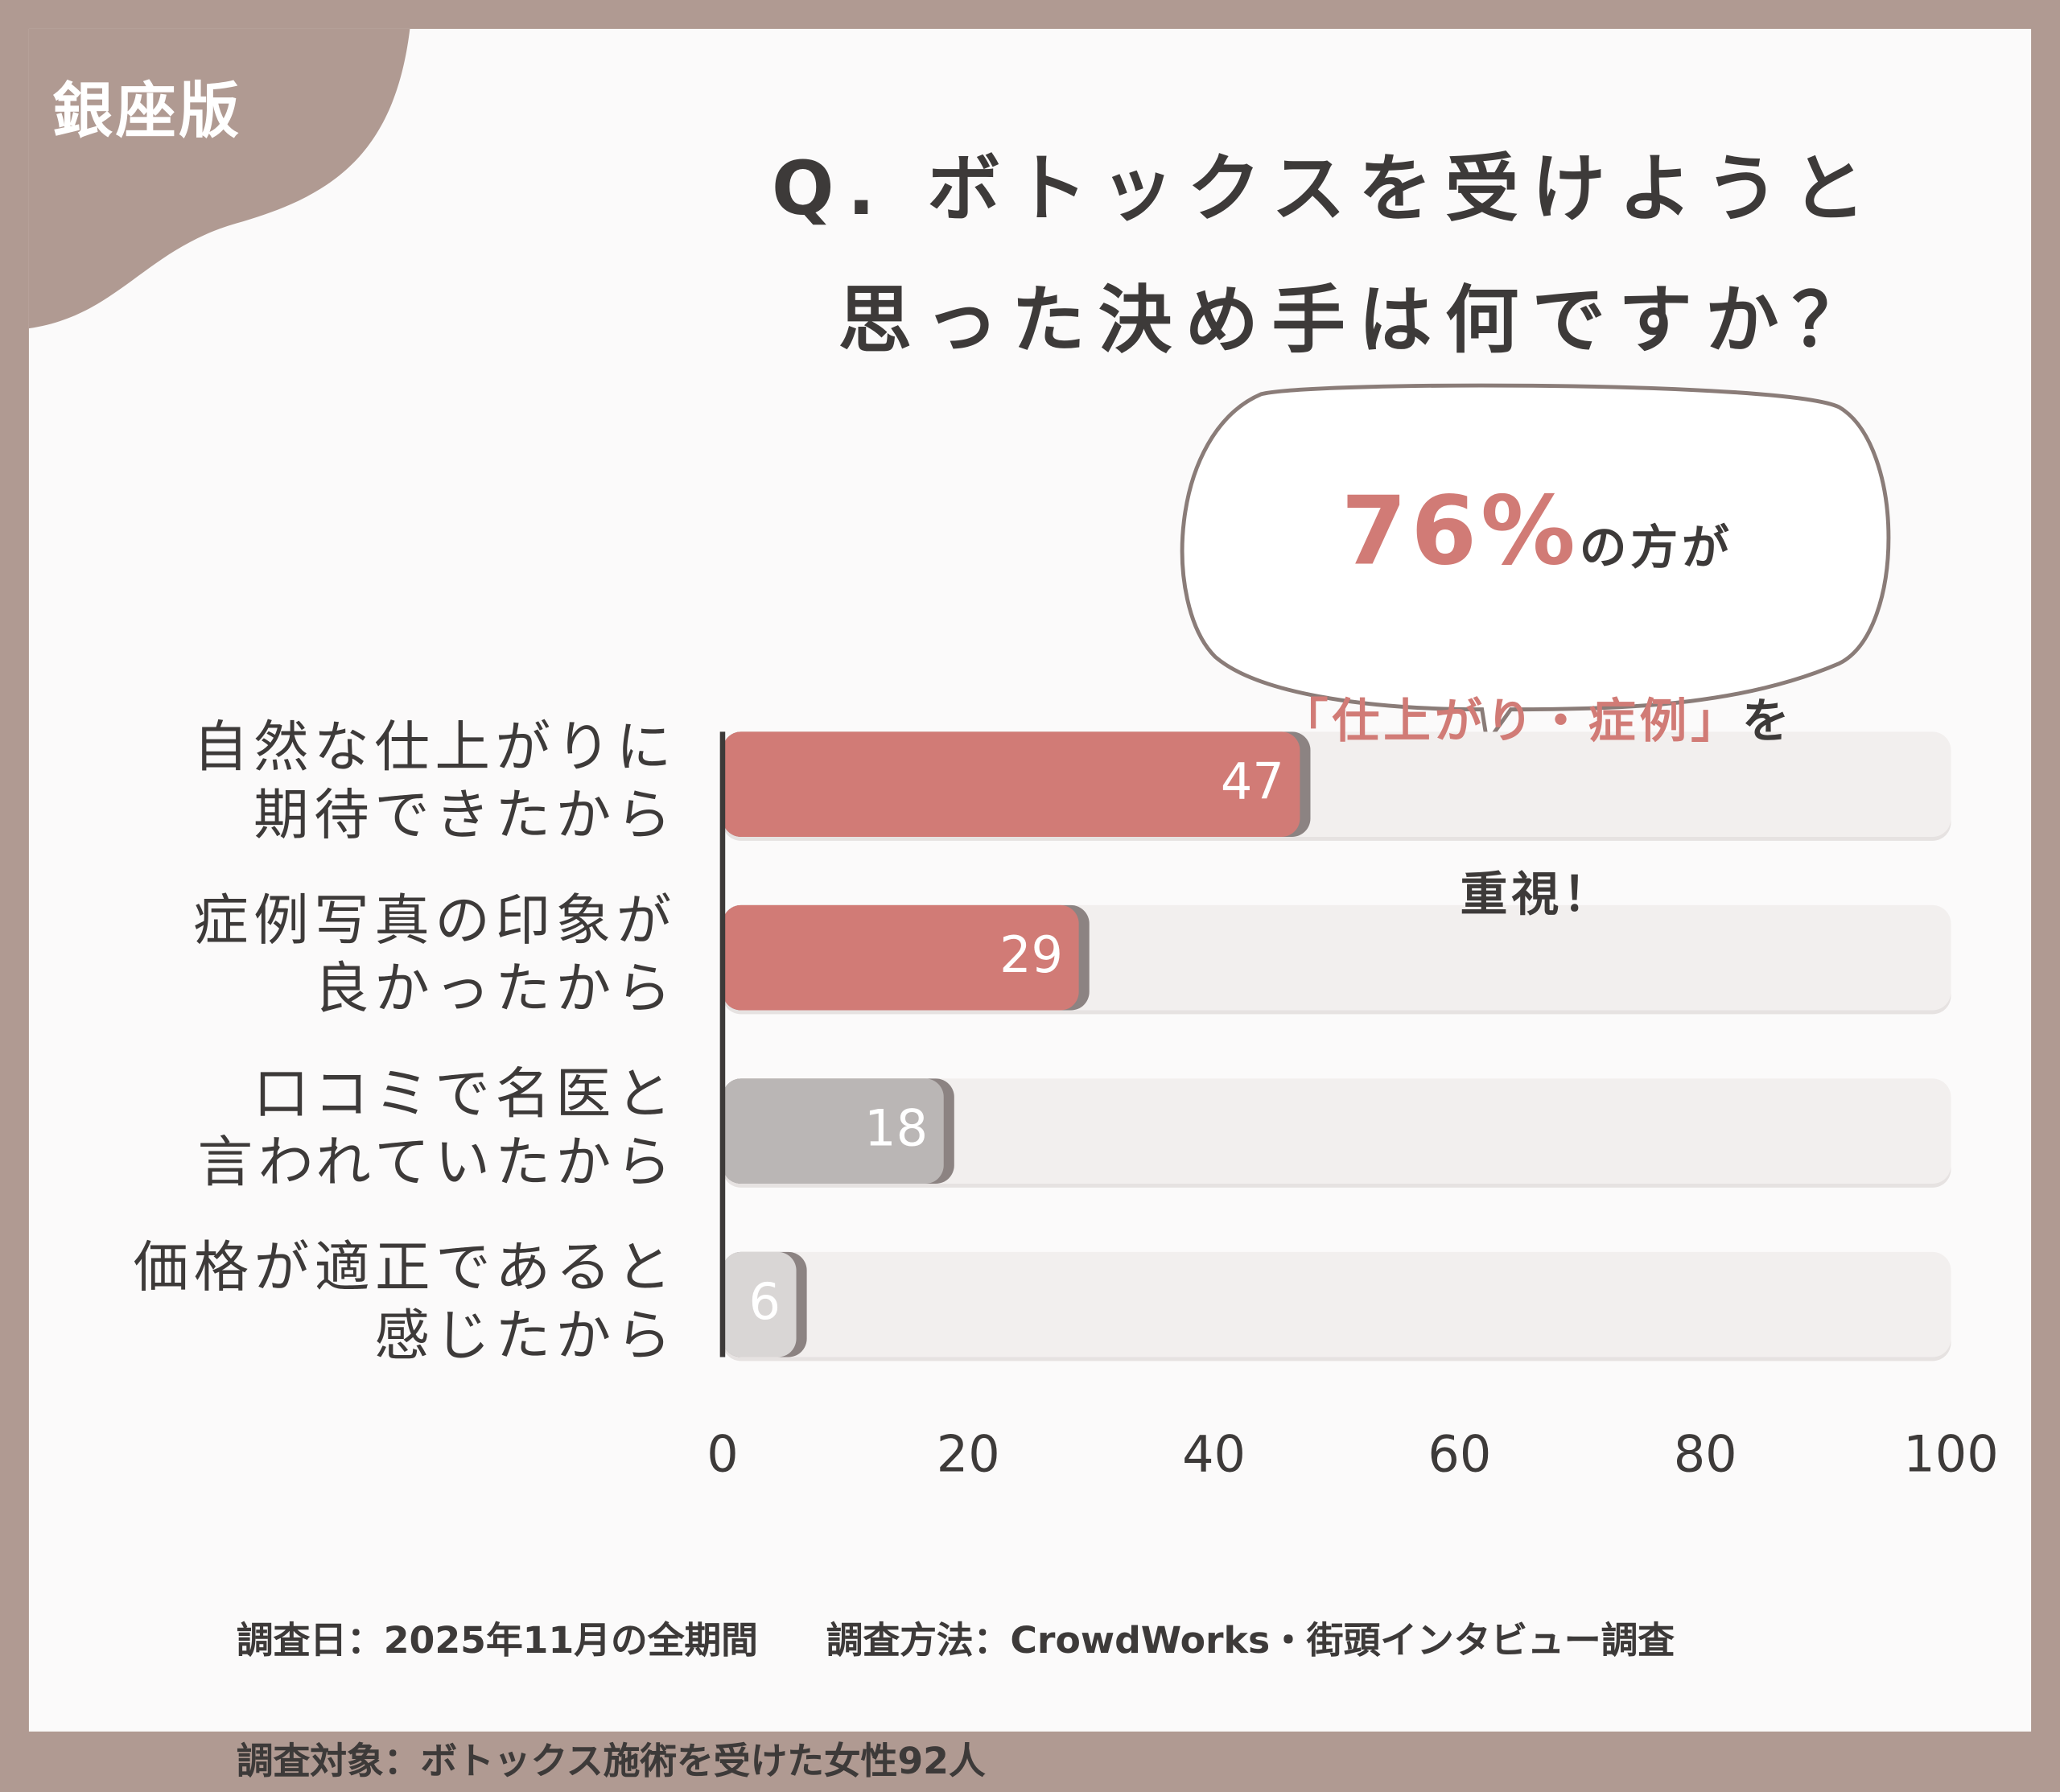 The width and height of the screenshot is (2060, 1792). I want to click on callout: 76%の方が 「仕上がり・症例」を 重視！, so click(1537, 713).